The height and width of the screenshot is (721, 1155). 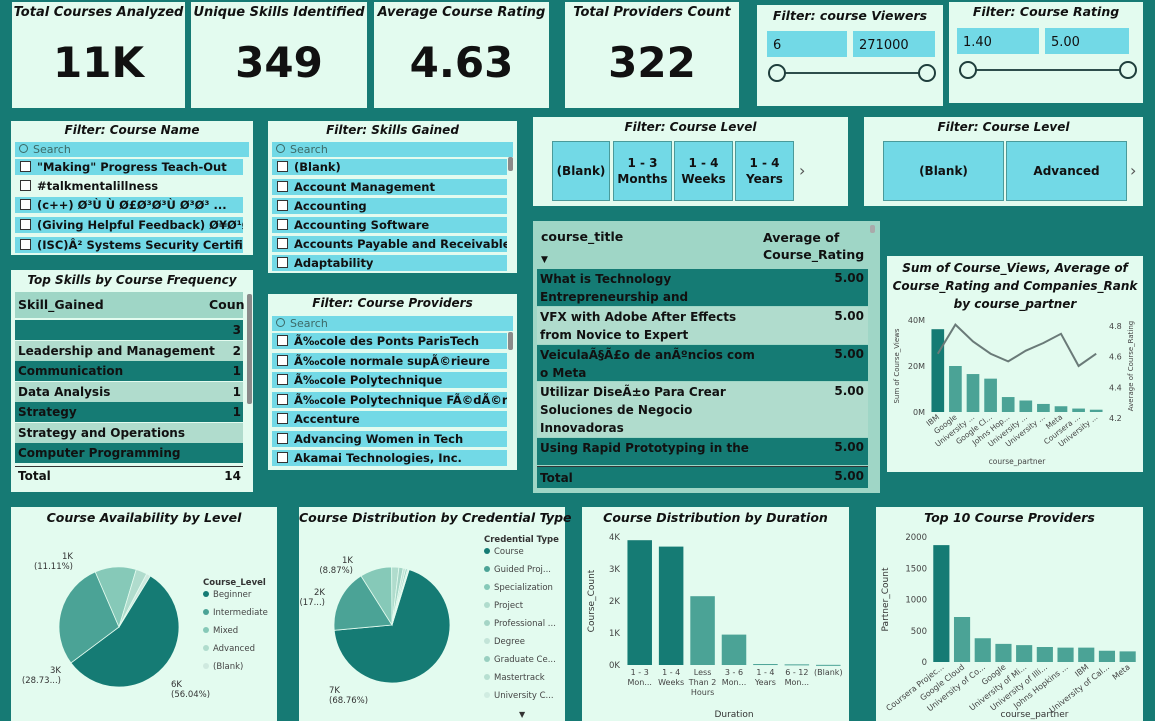 I want to click on table-header: Skill_Gained Coun, so click(x=130, y=305).